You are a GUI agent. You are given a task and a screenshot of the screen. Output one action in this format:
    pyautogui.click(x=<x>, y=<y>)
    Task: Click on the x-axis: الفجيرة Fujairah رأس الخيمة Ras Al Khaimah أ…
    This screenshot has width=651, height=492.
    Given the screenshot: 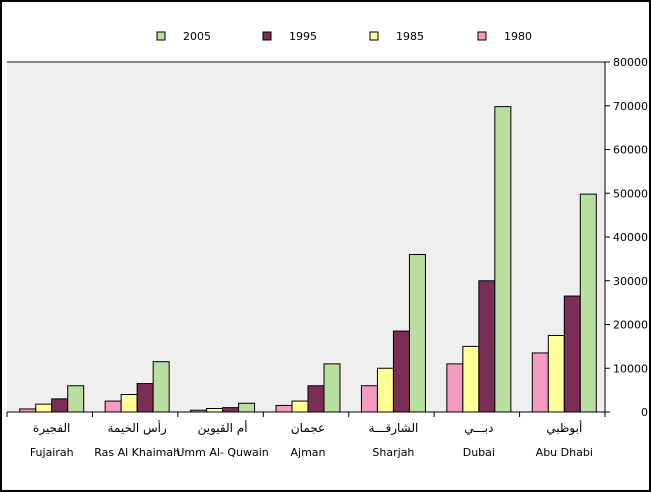 What is the action you would take?
    pyautogui.click(x=308, y=435)
    